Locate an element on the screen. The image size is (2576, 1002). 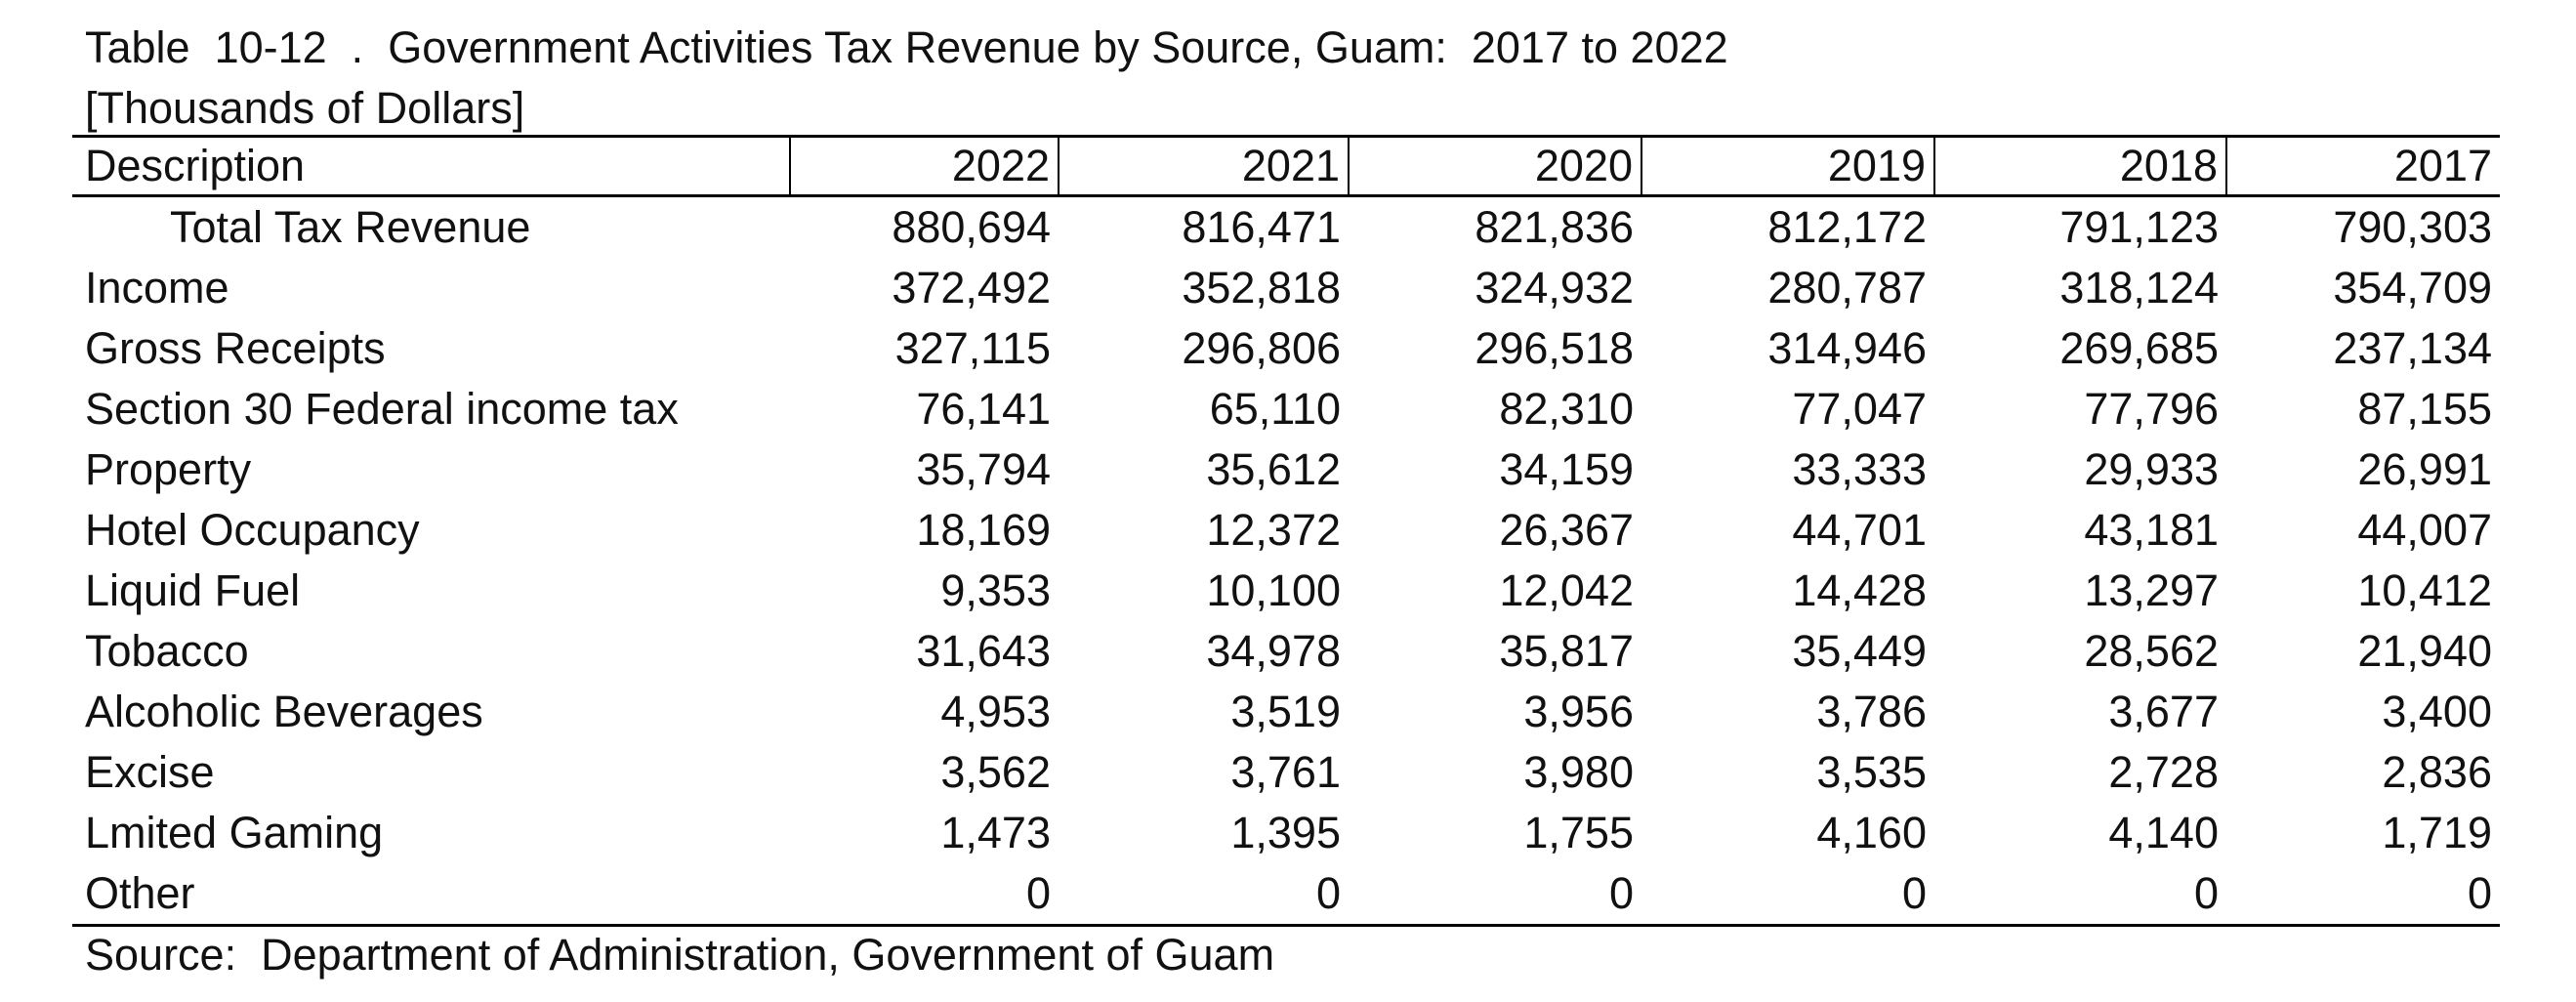
cell-value: 327,115 is located at coordinates (973, 348).